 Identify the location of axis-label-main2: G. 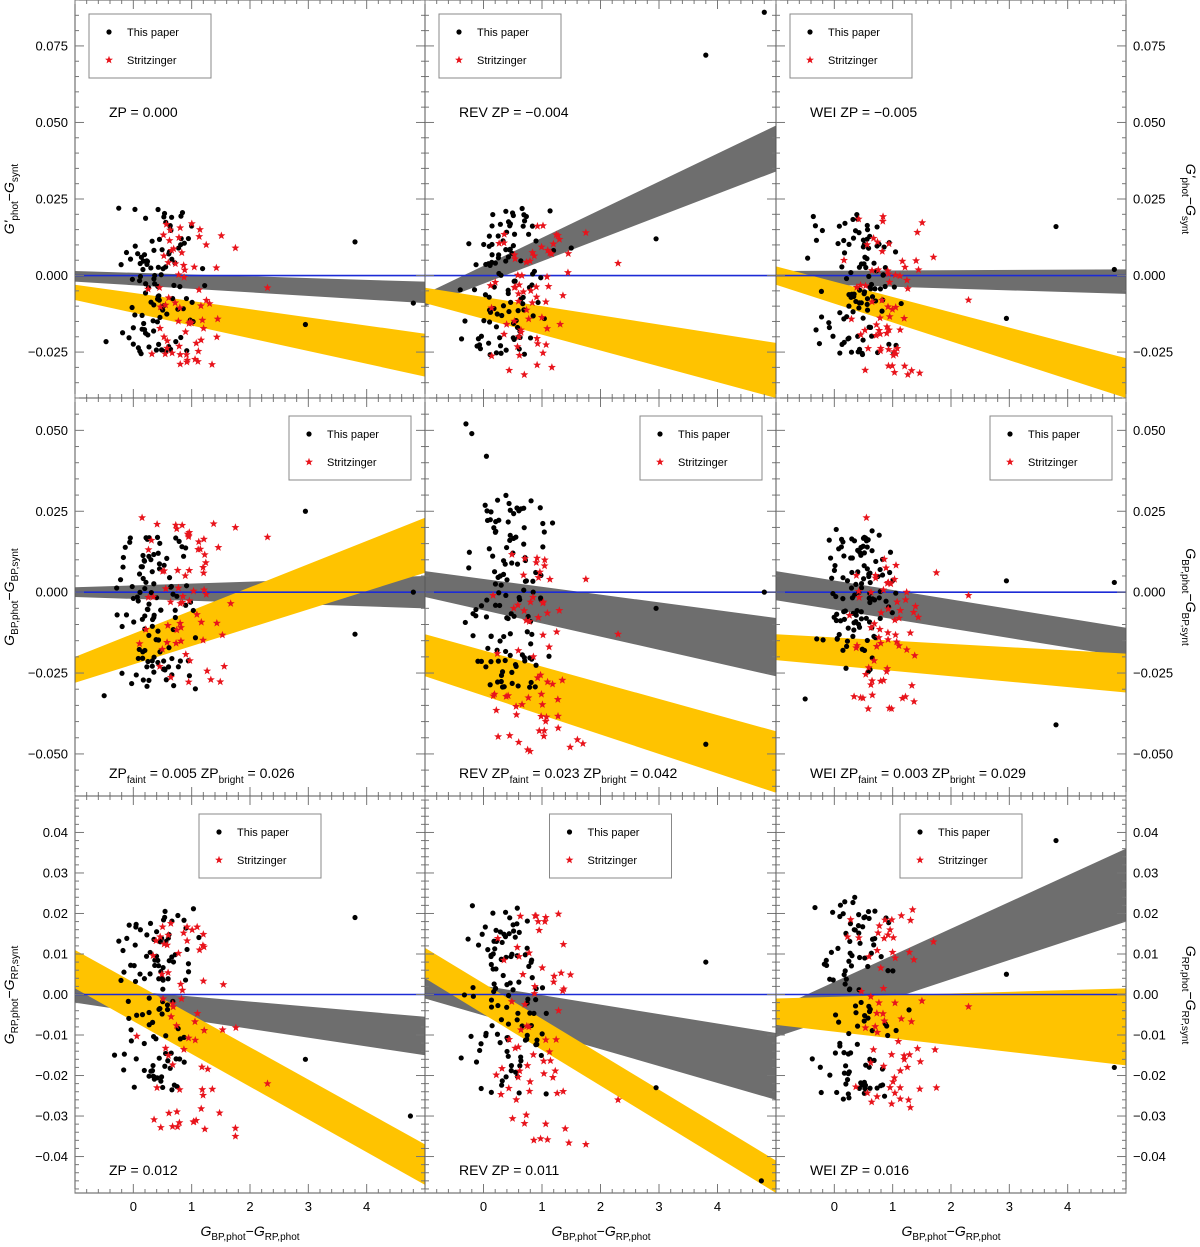
(1191, 1005).